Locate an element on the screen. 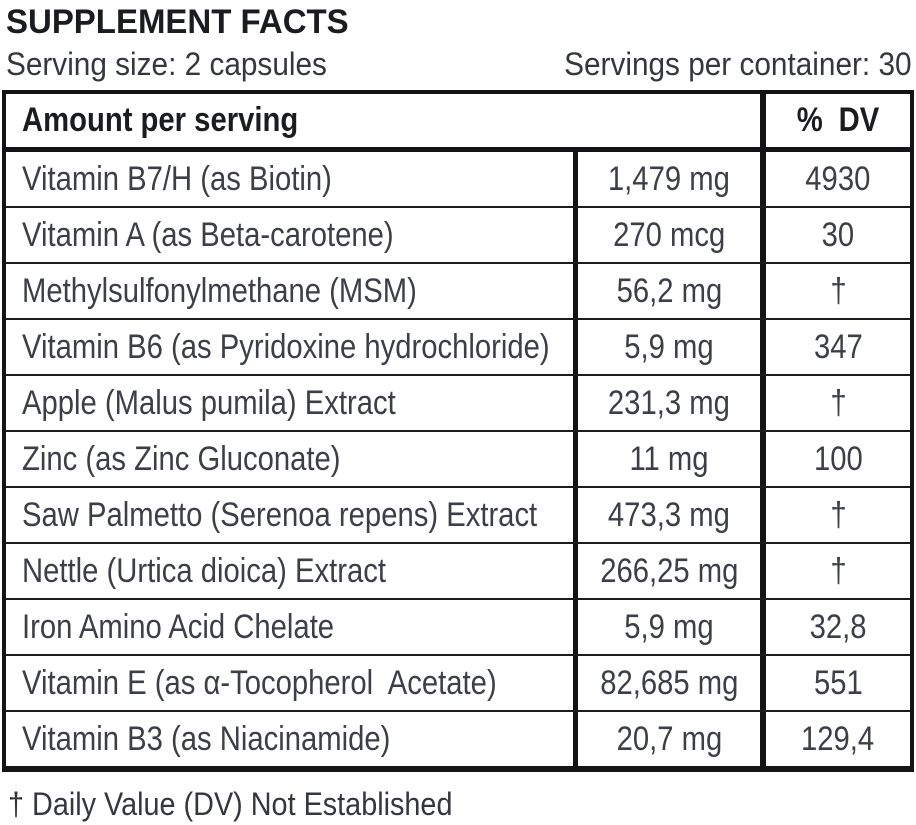 This screenshot has height=825, width=916. ingredient-name: Vitamin A (as Beta-carotene) is located at coordinates (208, 234).